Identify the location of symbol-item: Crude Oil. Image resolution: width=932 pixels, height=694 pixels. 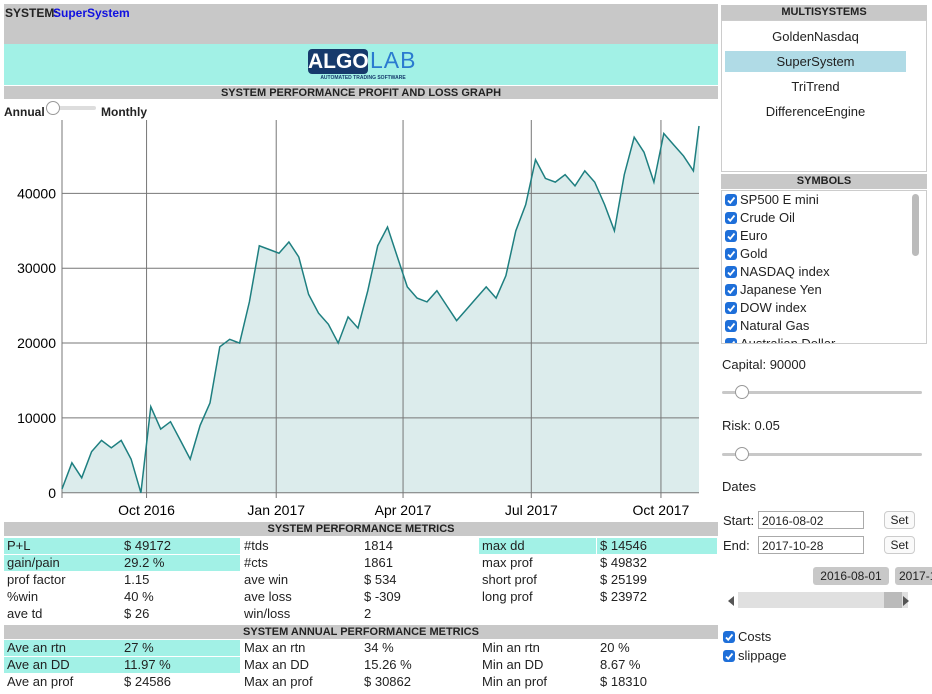
(760, 217).